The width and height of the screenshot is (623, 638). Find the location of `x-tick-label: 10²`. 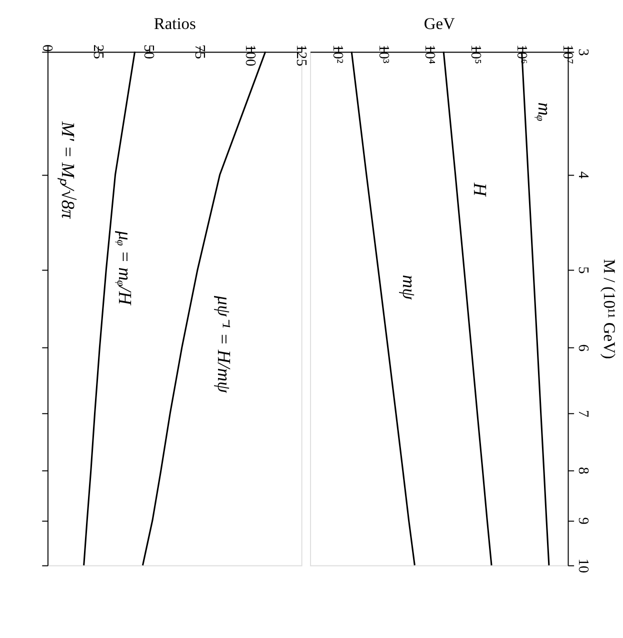

x-tick-label: 10² is located at coordinates (337, 54).